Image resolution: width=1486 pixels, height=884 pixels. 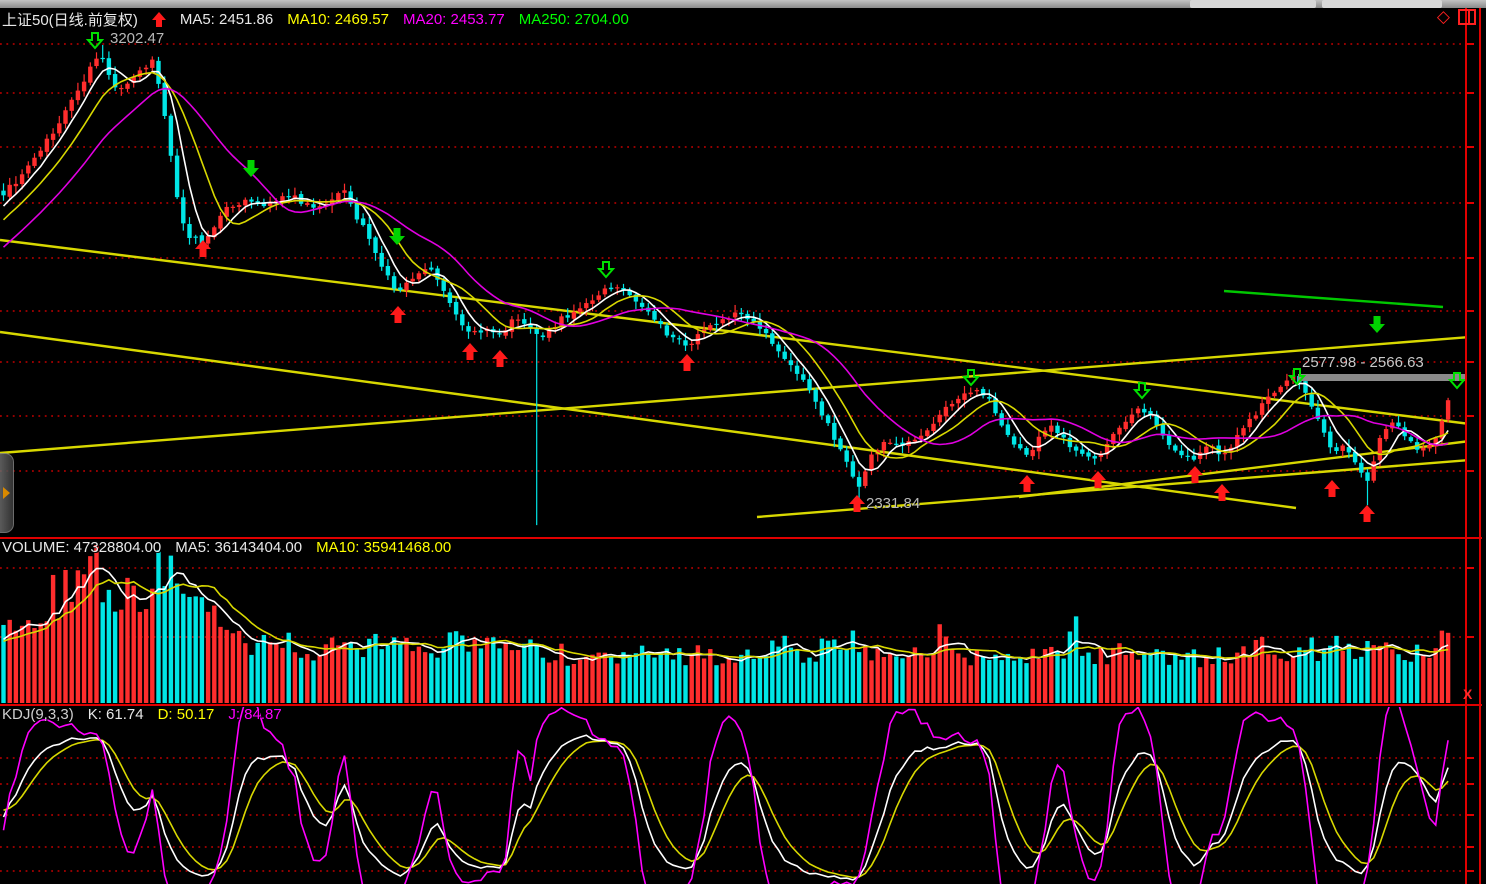 What do you see at coordinates (1363, 362) in the screenshot?
I see `price-range-label: 2577.98 - 2566.63` at bounding box center [1363, 362].